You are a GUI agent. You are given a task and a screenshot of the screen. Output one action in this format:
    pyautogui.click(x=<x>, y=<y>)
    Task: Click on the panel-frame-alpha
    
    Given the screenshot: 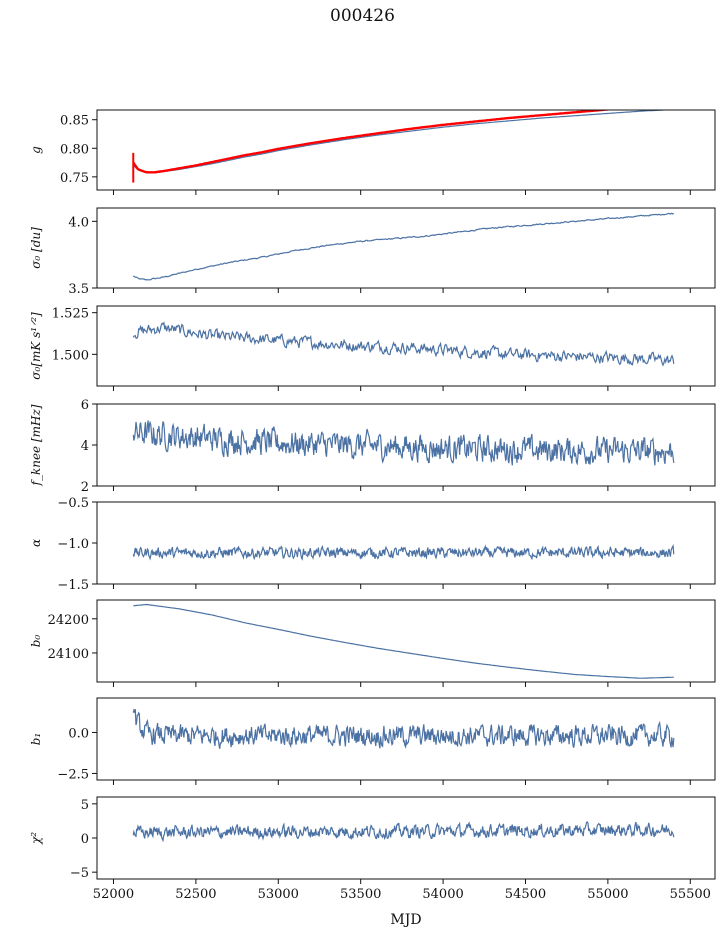 What is the action you would take?
    pyautogui.click(x=406, y=543)
    